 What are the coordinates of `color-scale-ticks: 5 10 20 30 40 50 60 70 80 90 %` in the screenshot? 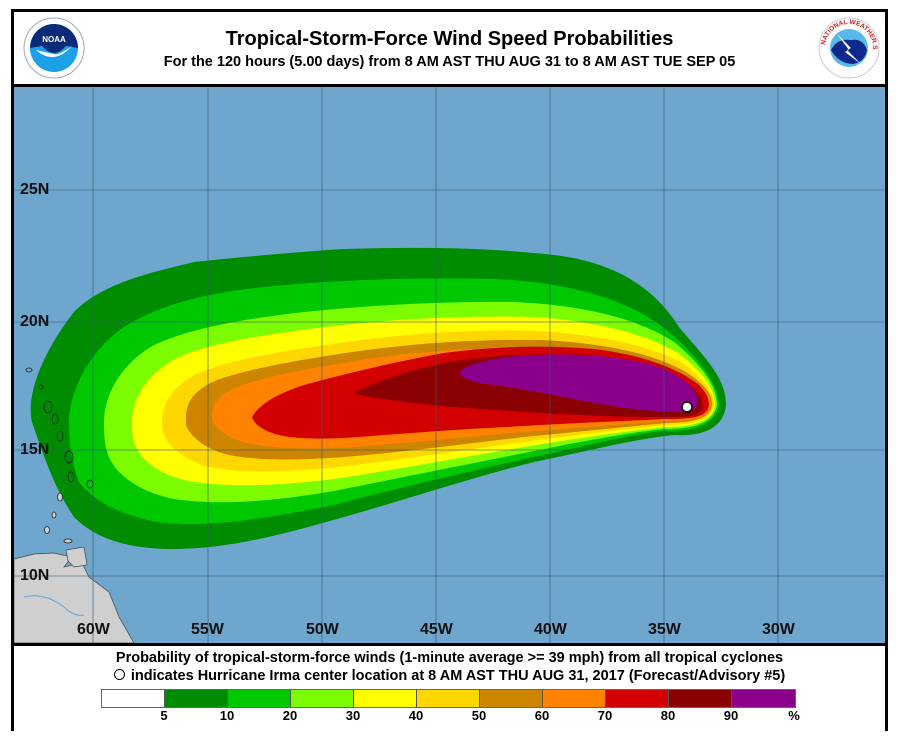 It's located at (451, 716).